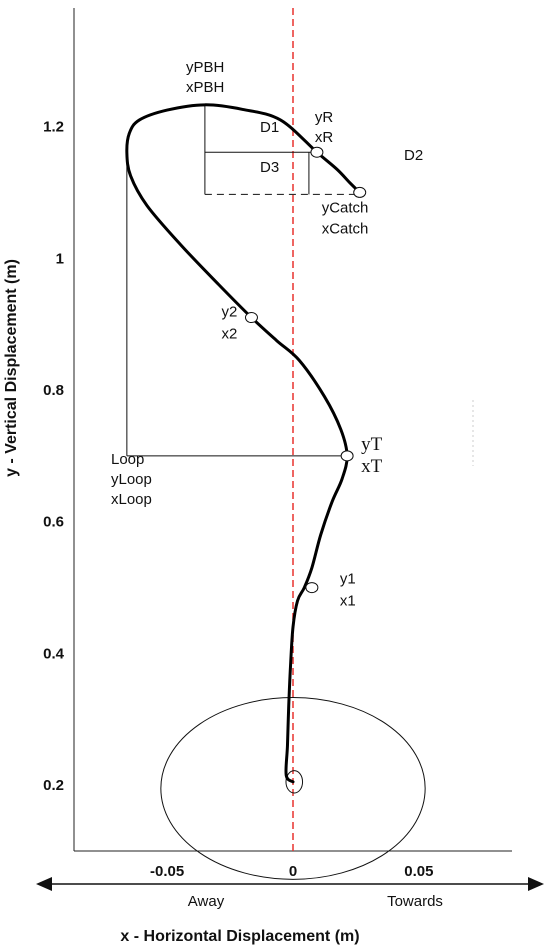  I want to click on key-point-t, so click(347, 456).